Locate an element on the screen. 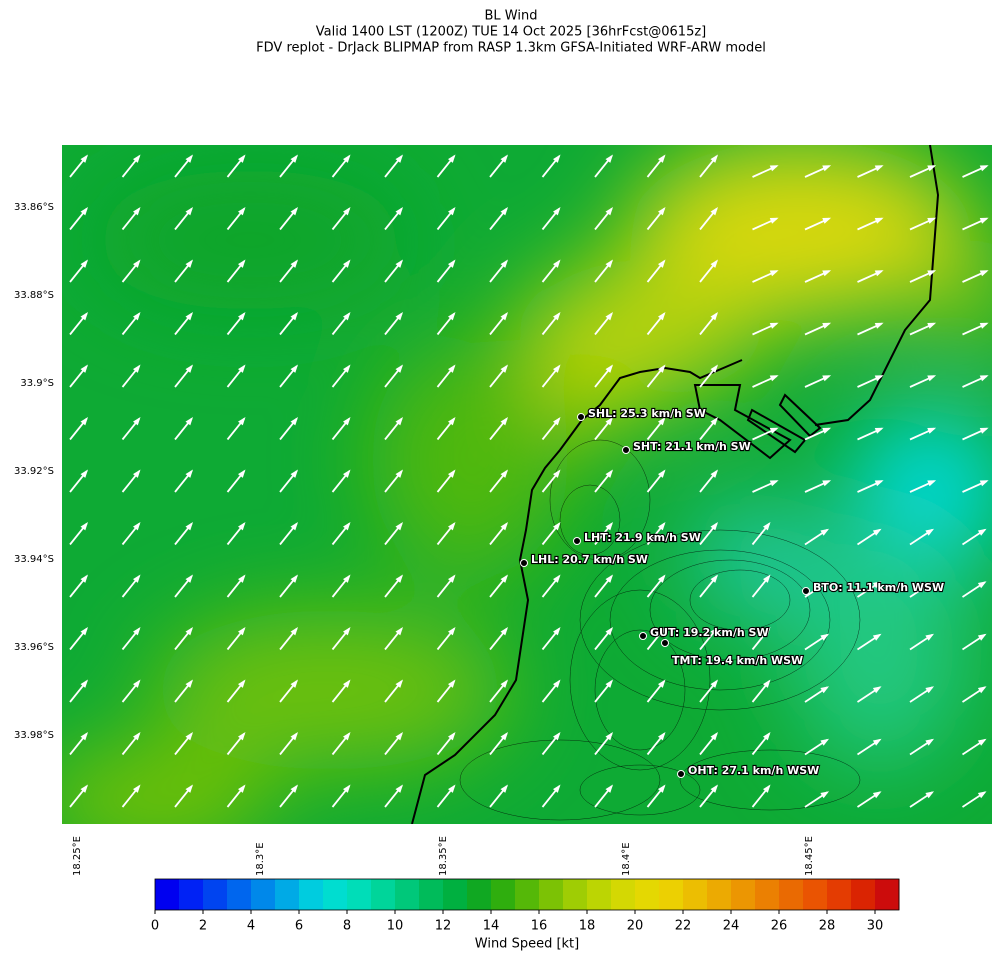  lon-tick-label: 18.4°E is located at coordinates (626, 859).